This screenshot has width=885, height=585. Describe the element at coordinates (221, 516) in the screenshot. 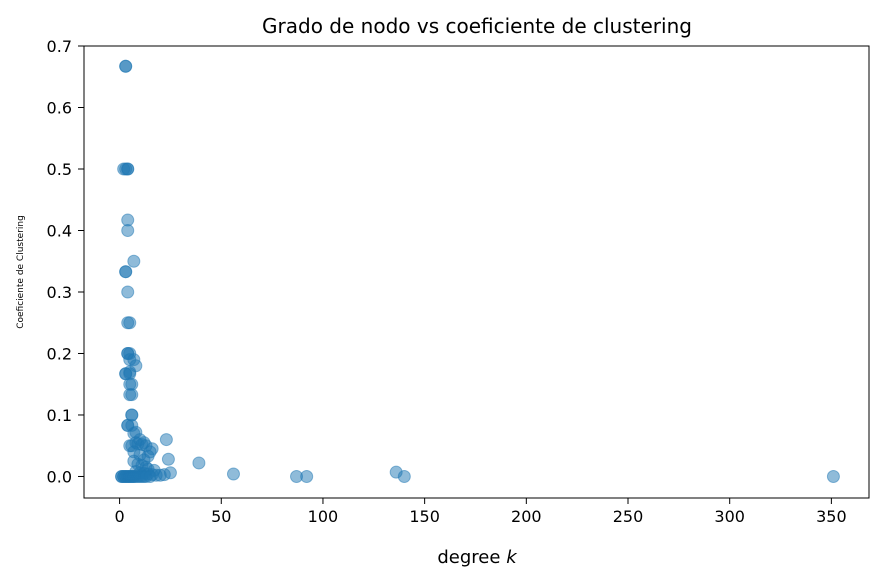

I see `x-tick-label: 50` at that location.